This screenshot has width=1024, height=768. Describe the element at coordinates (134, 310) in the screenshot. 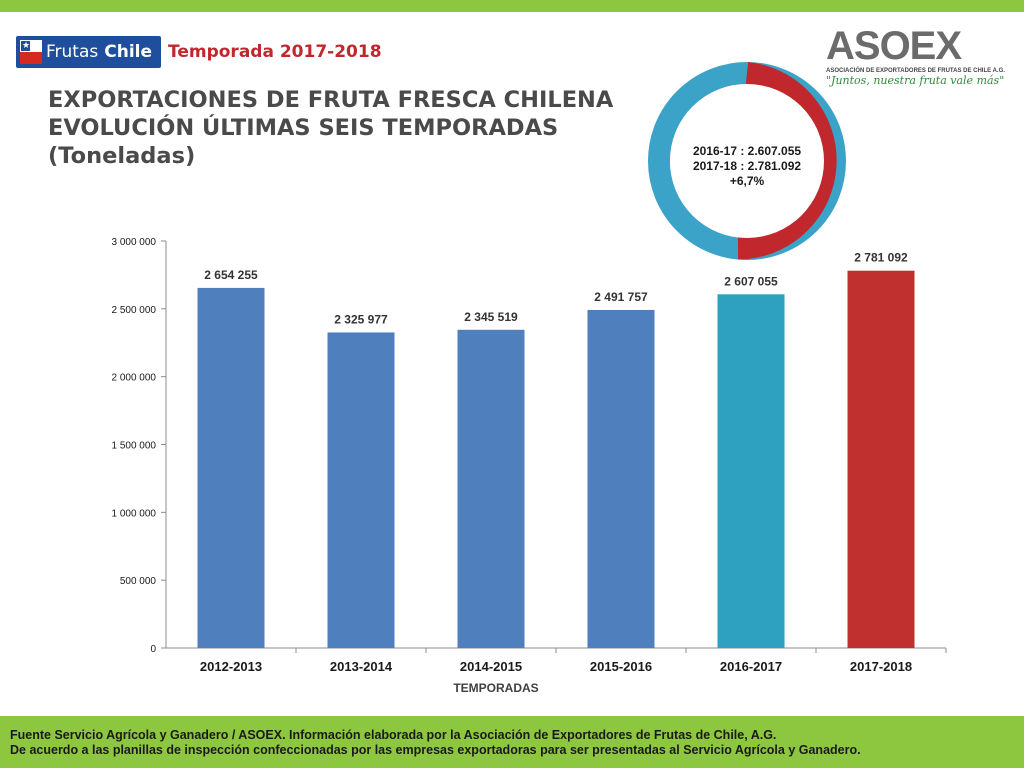

I see `y-tick-label: 2 500 000` at that location.